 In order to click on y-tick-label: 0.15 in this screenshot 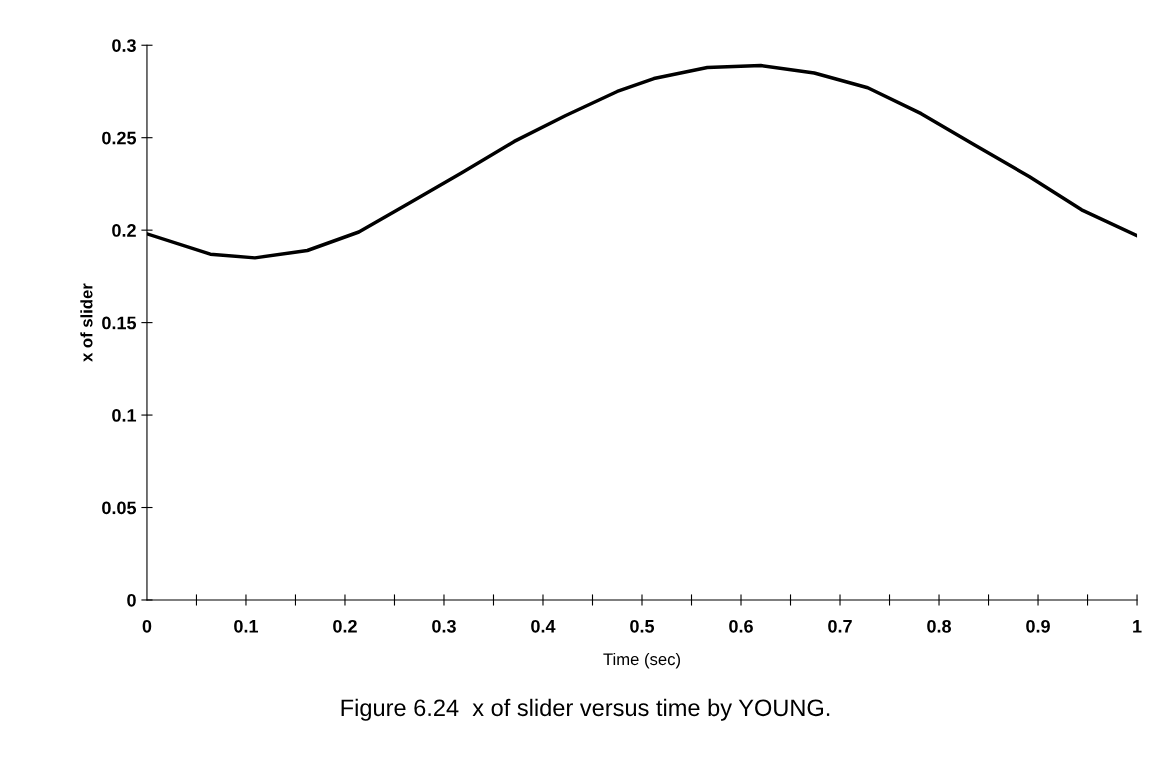, I will do `click(119, 323)`.